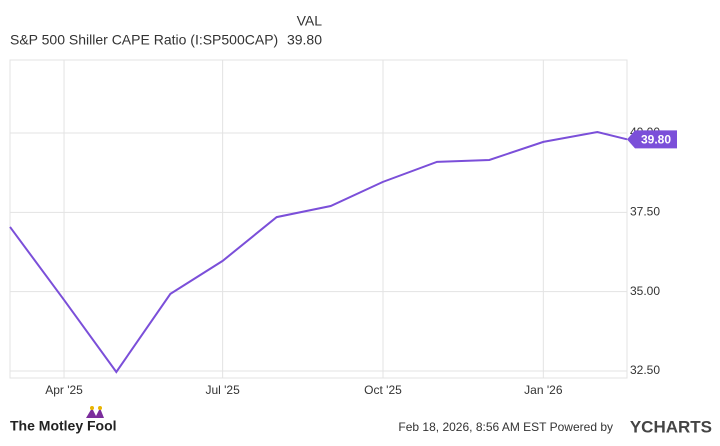  What do you see at coordinates (656, 140) in the screenshot?
I see `value-label: 39.80` at bounding box center [656, 140].